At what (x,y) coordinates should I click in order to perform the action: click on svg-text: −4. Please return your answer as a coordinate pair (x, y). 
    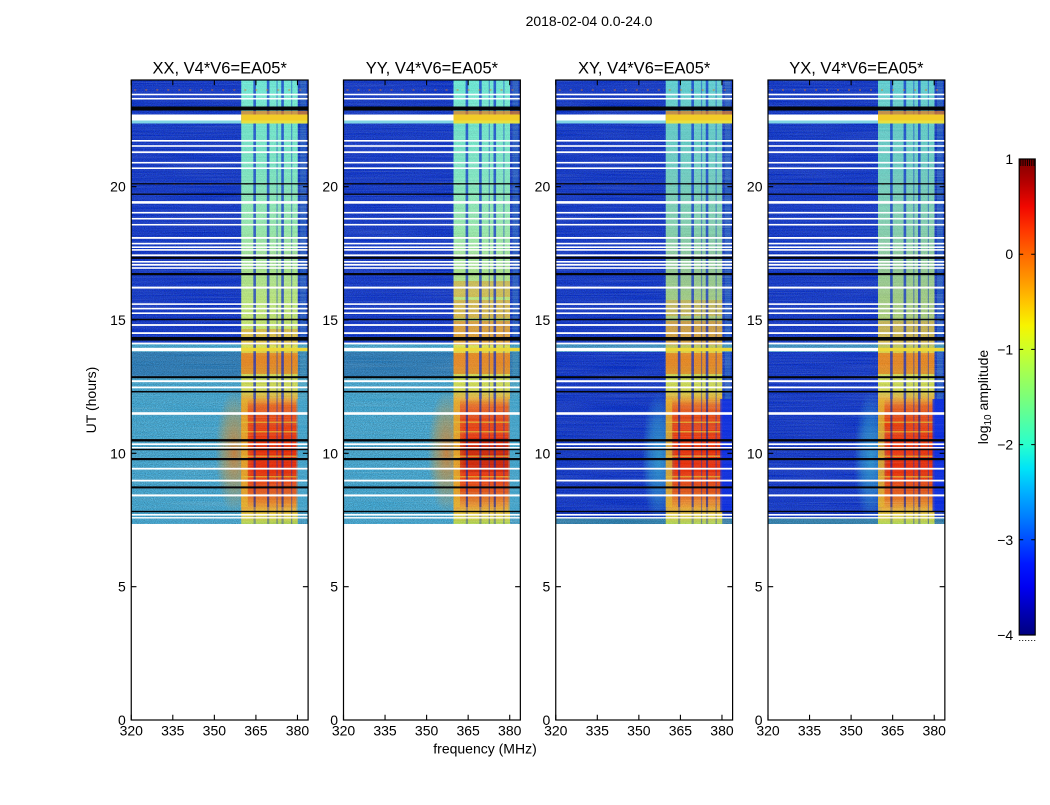
    Looking at the image, I should click on (1005, 635).